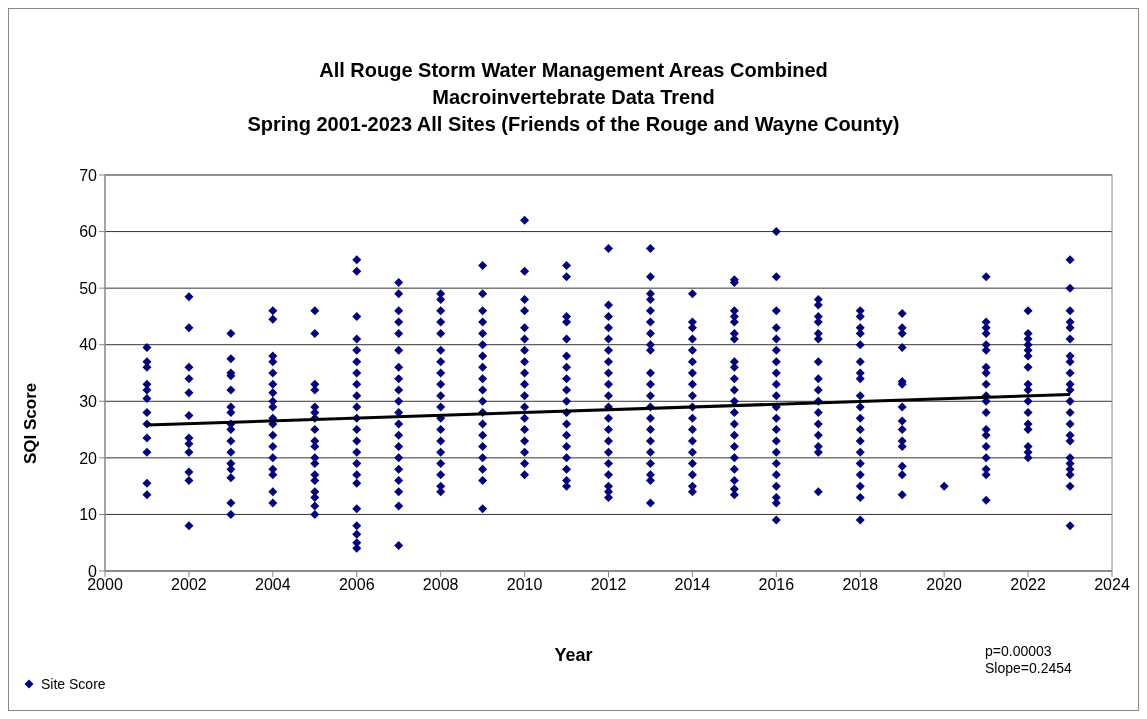 The height and width of the screenshot is (719, 1147). Describe the element at coordinates (608, 585) in the screenshot. I see `x-tick-label: 2012` at that location.